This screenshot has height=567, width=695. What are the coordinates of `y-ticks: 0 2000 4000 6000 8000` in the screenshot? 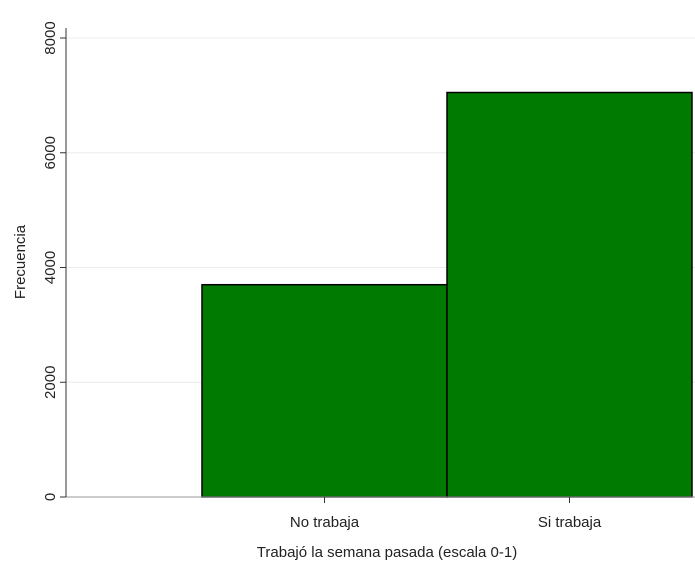 It's located at (54, 261).